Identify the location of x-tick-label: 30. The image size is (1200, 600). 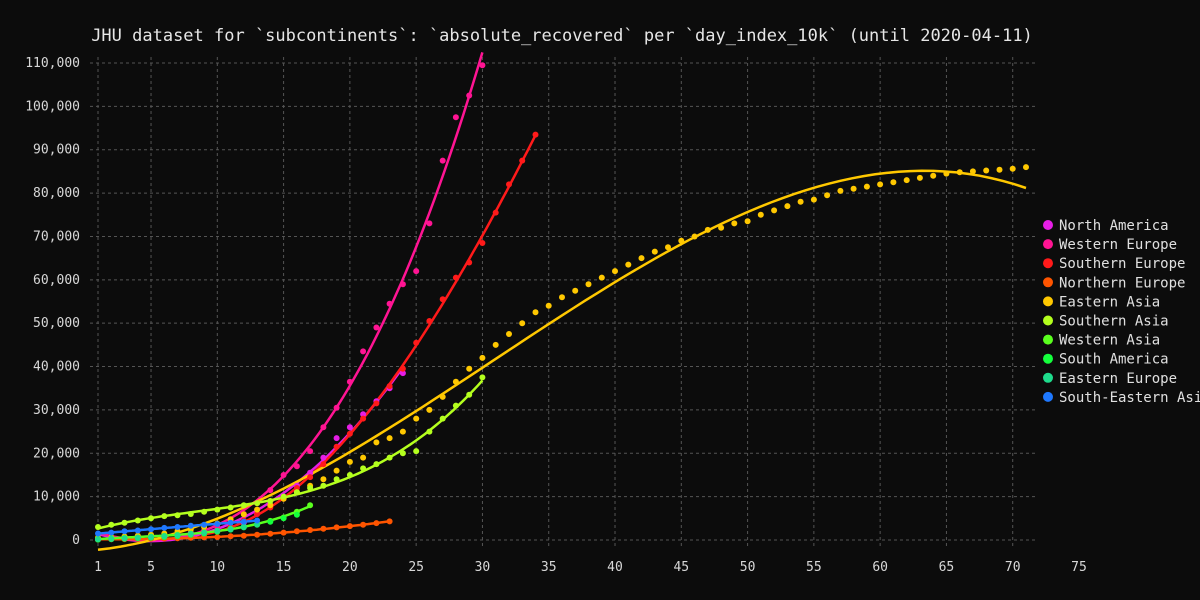
(483, 567).